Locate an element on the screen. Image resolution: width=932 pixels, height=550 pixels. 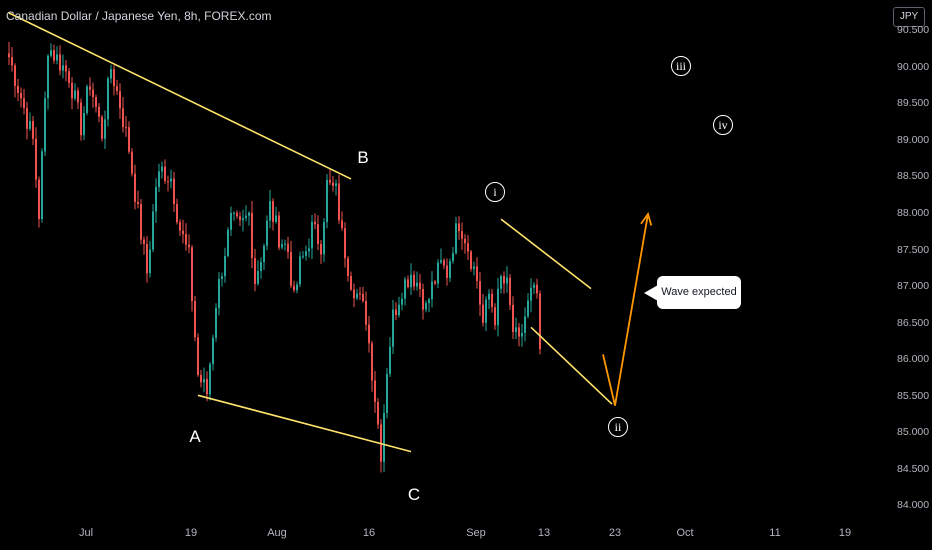
currency-badge: JPY is located at coordinates (909, 17).